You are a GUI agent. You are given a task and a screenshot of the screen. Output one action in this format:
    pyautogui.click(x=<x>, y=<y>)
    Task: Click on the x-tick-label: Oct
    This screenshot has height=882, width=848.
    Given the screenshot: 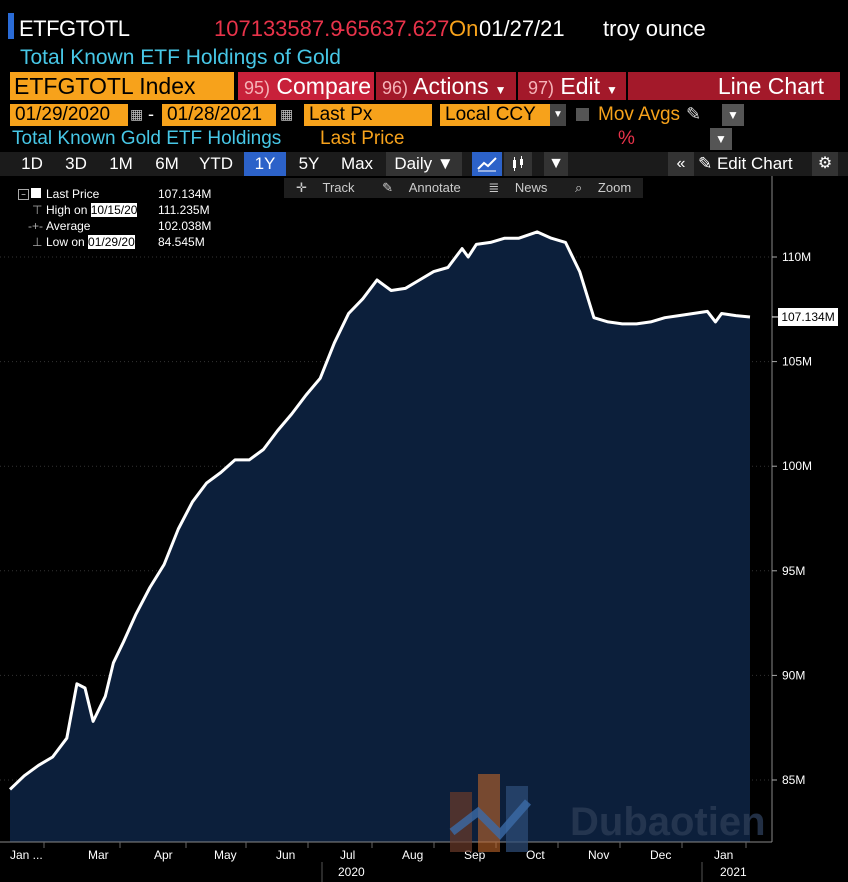 What is the action you would take?
    pyautogui.click(x=535, y=855)
    